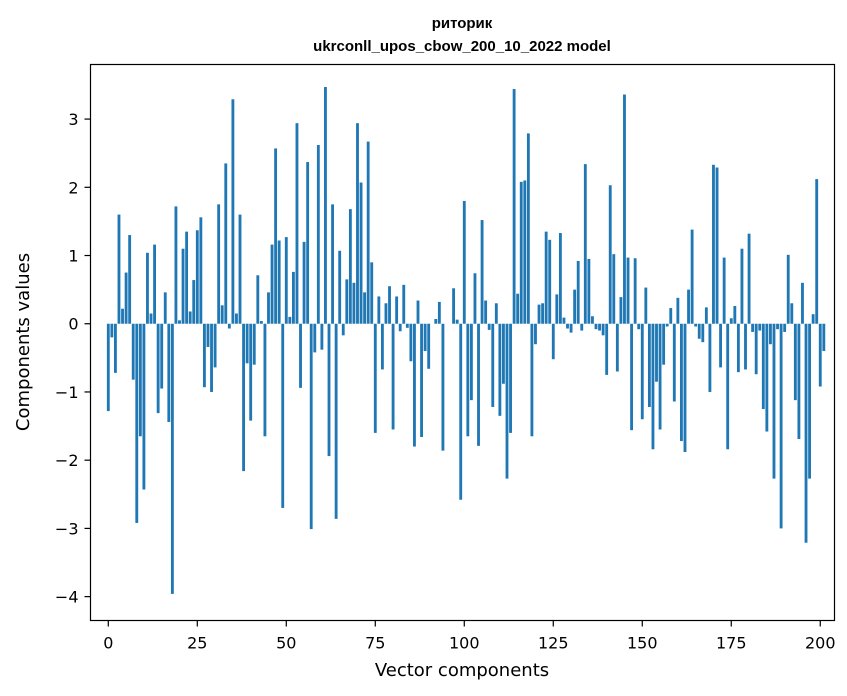 The height and width of the screenshot is (696, 847). I want to click on x-tick-label: 75, so click(375, 643).